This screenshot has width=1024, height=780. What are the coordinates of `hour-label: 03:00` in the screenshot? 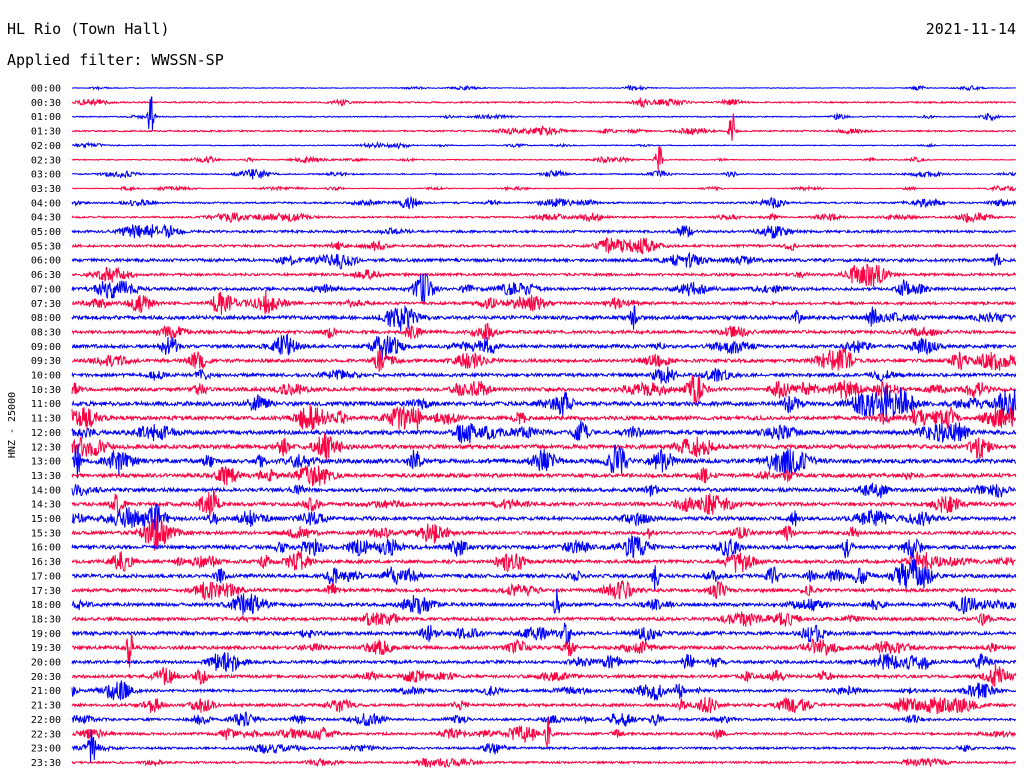 It's located at (46, 175).